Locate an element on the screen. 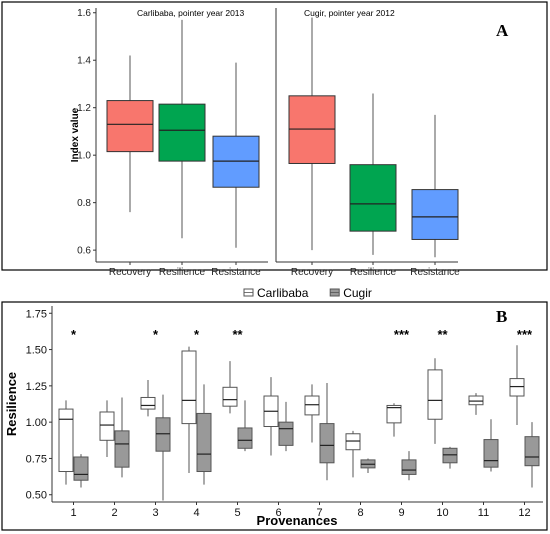 The height and width of the screenshot is (534, 550). panel-b-cugir-p12-box is located at coordinates (532, 455).